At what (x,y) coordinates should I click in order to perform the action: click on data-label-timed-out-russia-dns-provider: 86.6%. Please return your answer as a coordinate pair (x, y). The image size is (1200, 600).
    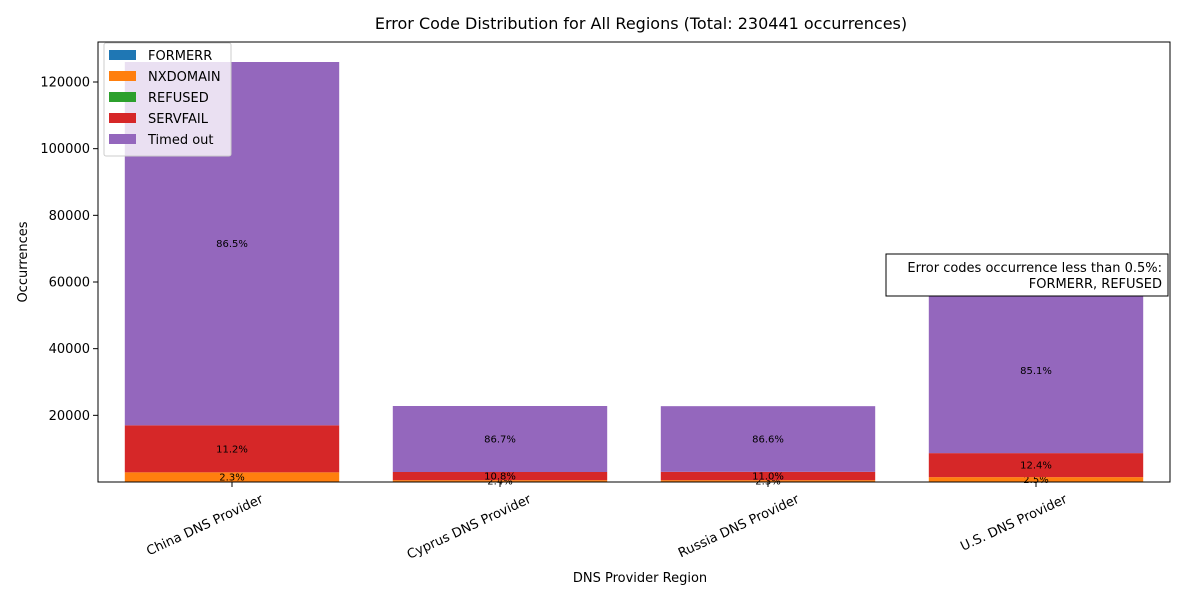
    Looking at the image, I should click on (768, 440).